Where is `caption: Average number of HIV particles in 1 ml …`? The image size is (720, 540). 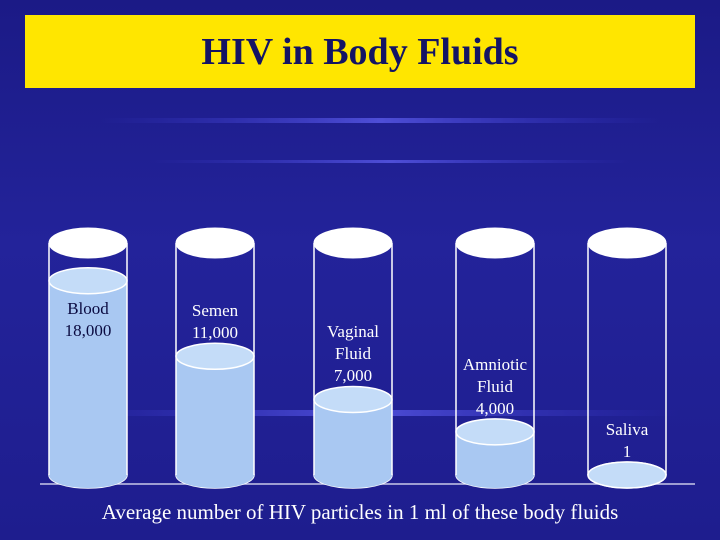 caption: Average number of HIV particles in 1 ml … is located at coordinates (360, 512).